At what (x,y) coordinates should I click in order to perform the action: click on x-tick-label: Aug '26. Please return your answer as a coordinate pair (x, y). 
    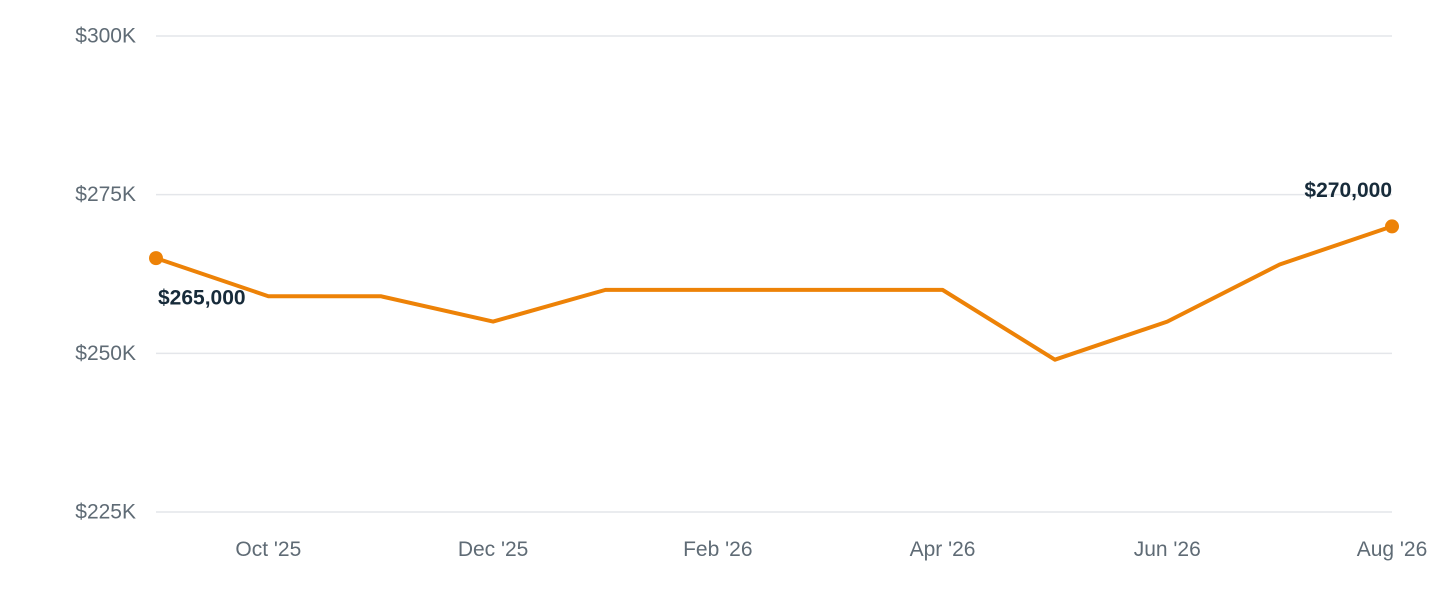
    Looking at the image, I should click on (1392, 549).